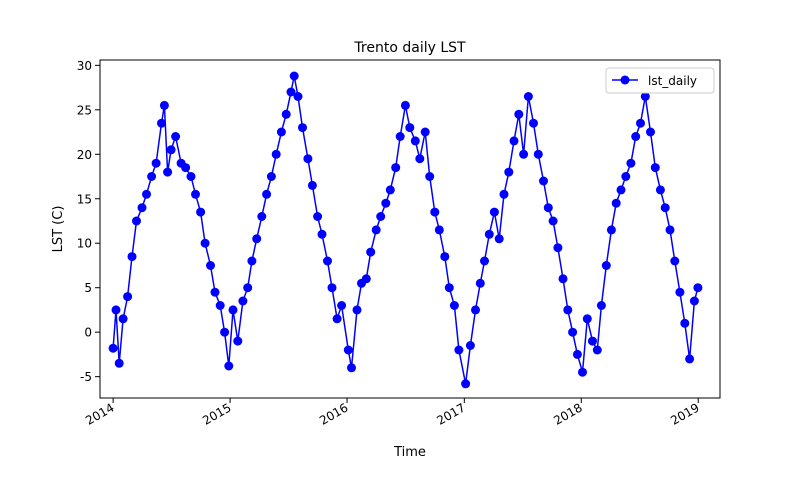 The image size is (800, 504). Describe the element at coordinates (409, 48) in the screenshot. I see `chart-title: Trento daily LST` at that location.